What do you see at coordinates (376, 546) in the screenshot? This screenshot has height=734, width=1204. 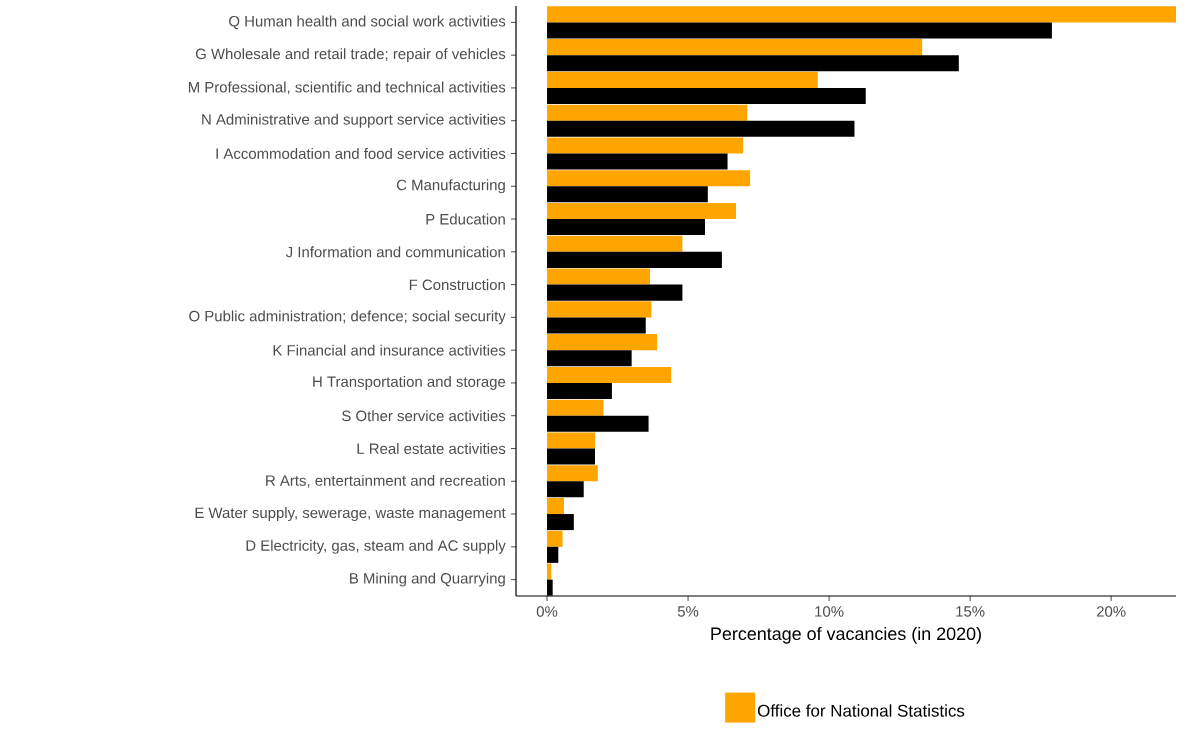 I see `y-tick-label: D Electricity, gas, steam and AC supply` at bounding box center [376, 546].